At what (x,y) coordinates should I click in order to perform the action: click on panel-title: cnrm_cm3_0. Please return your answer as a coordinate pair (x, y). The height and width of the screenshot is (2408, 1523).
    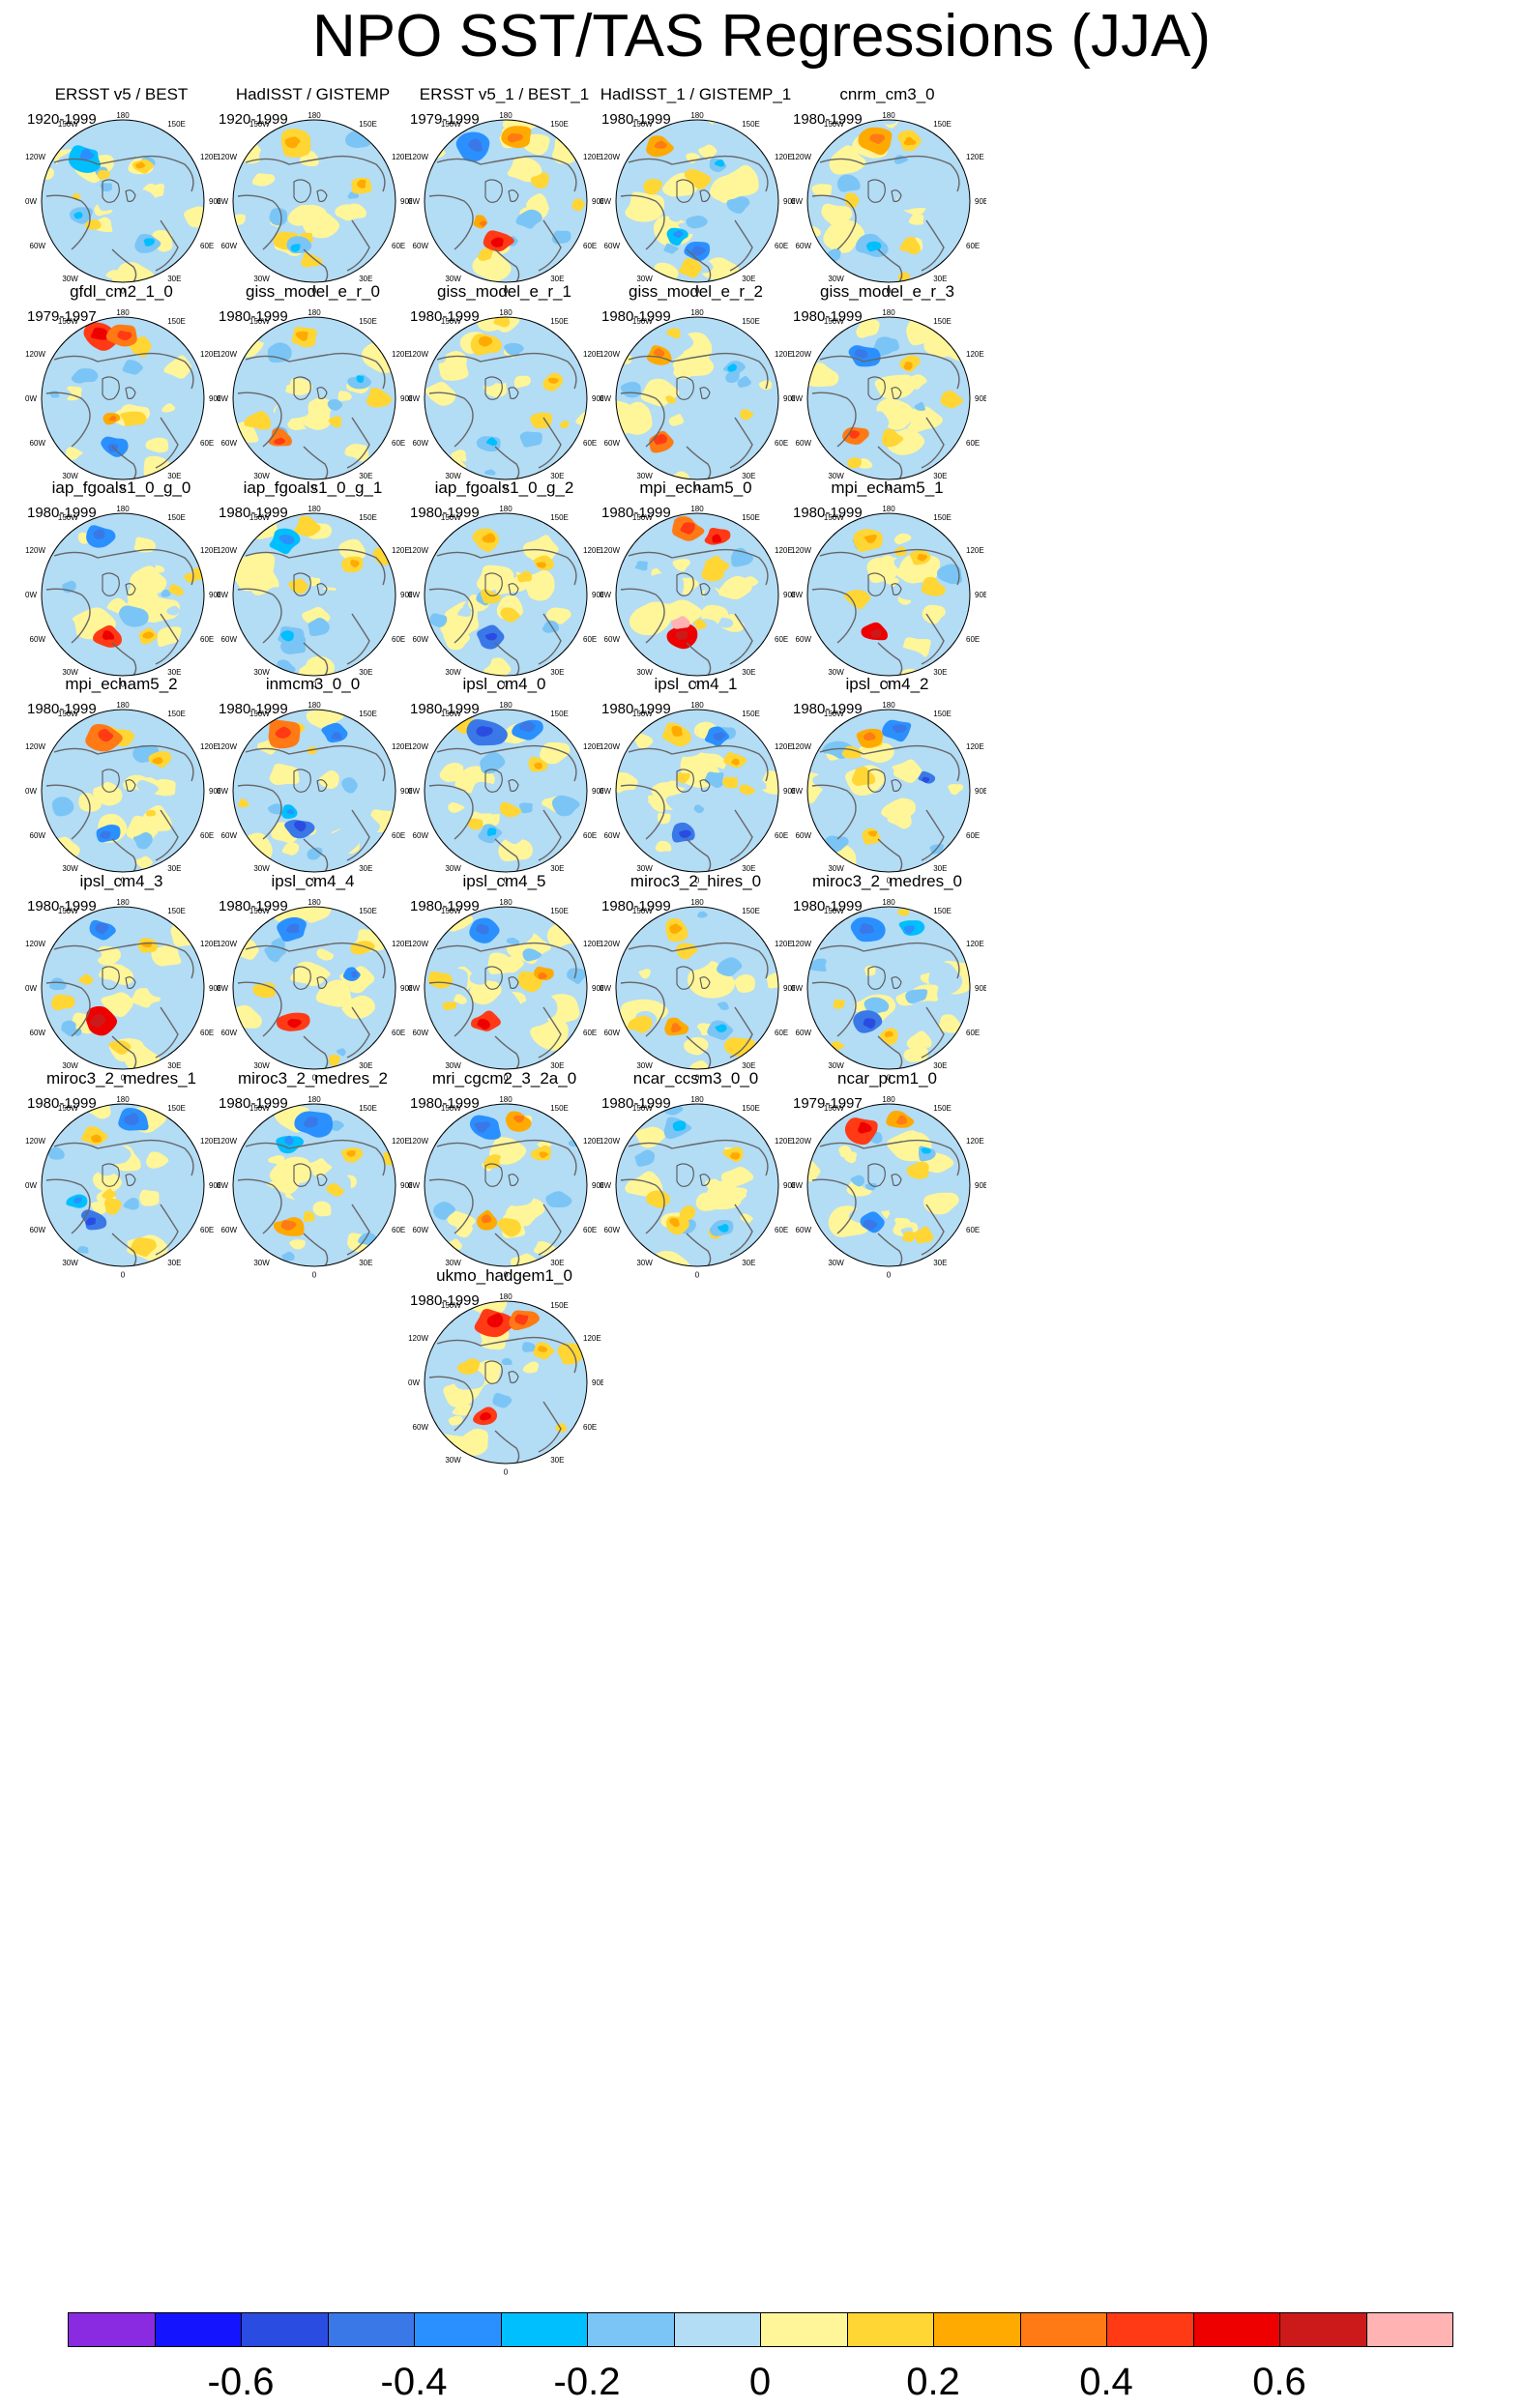
    Looking at the image, I should click on (887, 94).